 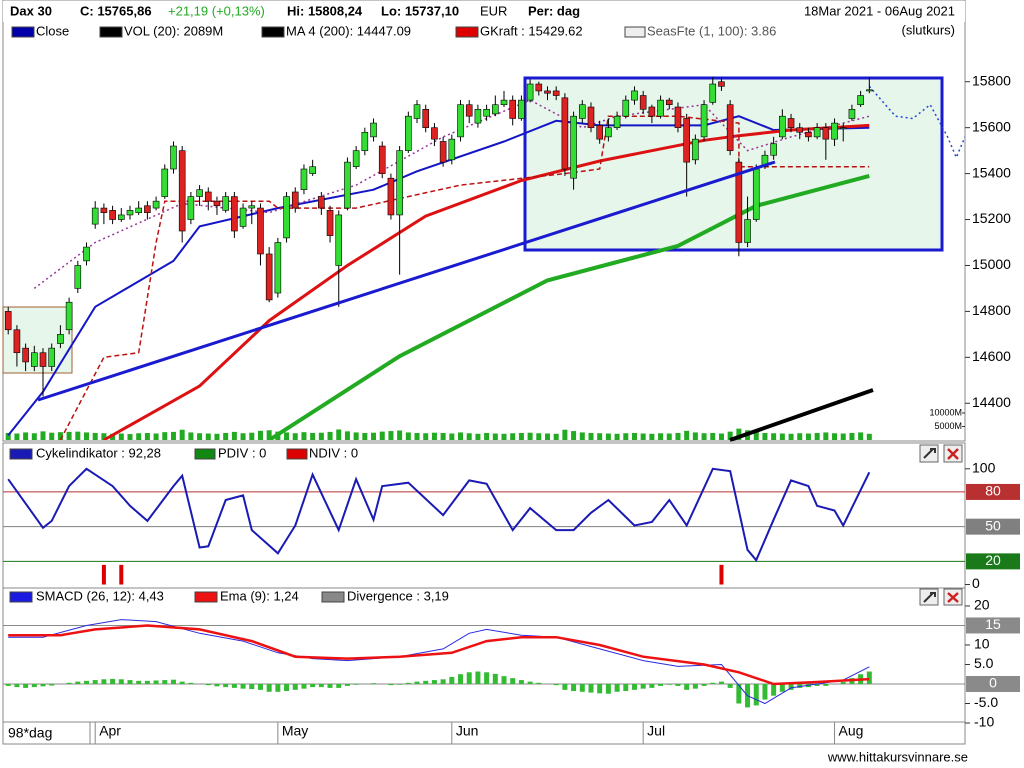 I want to click on symbol: Dax 30, so click(x=31, y=10).